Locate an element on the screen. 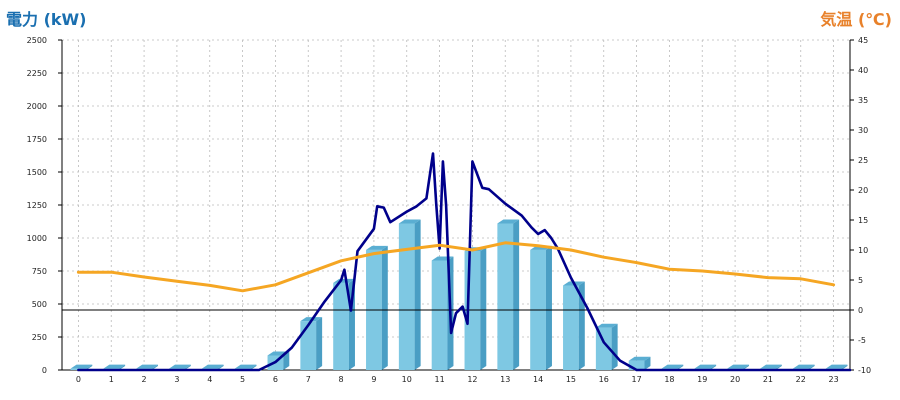 The width and height of the screenshot is (900, 400). x-tick-label: 15 is located at coordinates (571, 379).